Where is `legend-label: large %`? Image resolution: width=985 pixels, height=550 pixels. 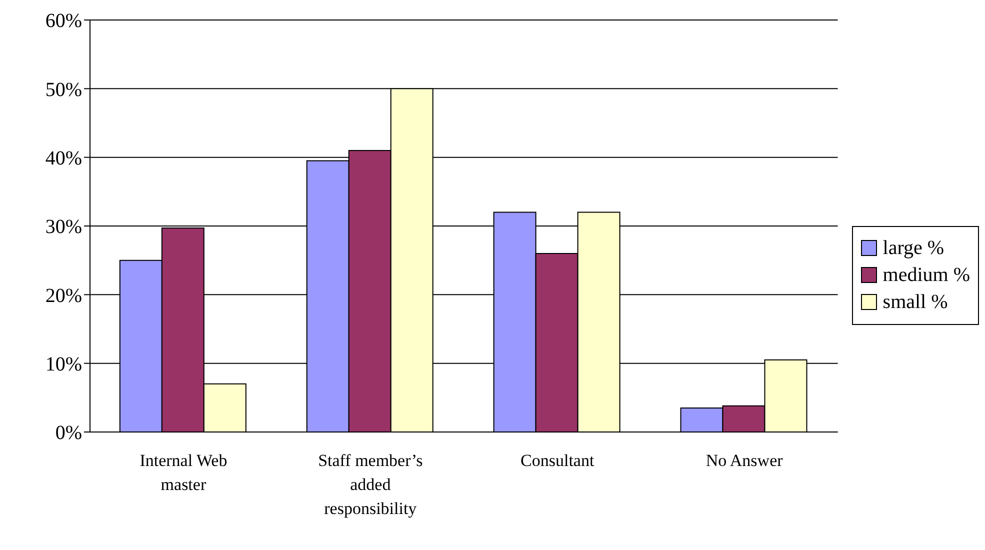
legend-label: large % is located at coordinates (914, 248).